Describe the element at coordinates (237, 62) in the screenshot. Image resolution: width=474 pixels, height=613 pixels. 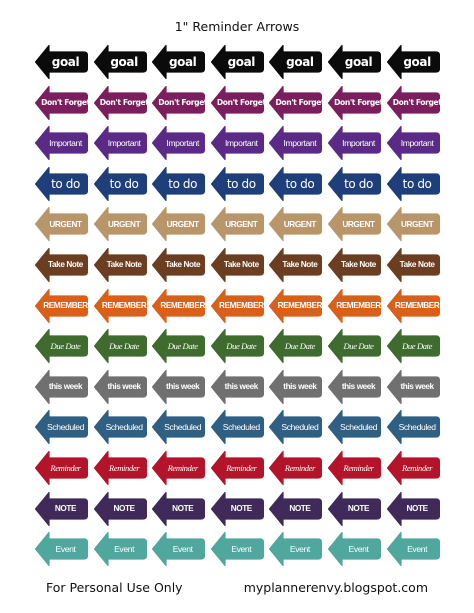
I see `arrow-sticker: goal` at that location.